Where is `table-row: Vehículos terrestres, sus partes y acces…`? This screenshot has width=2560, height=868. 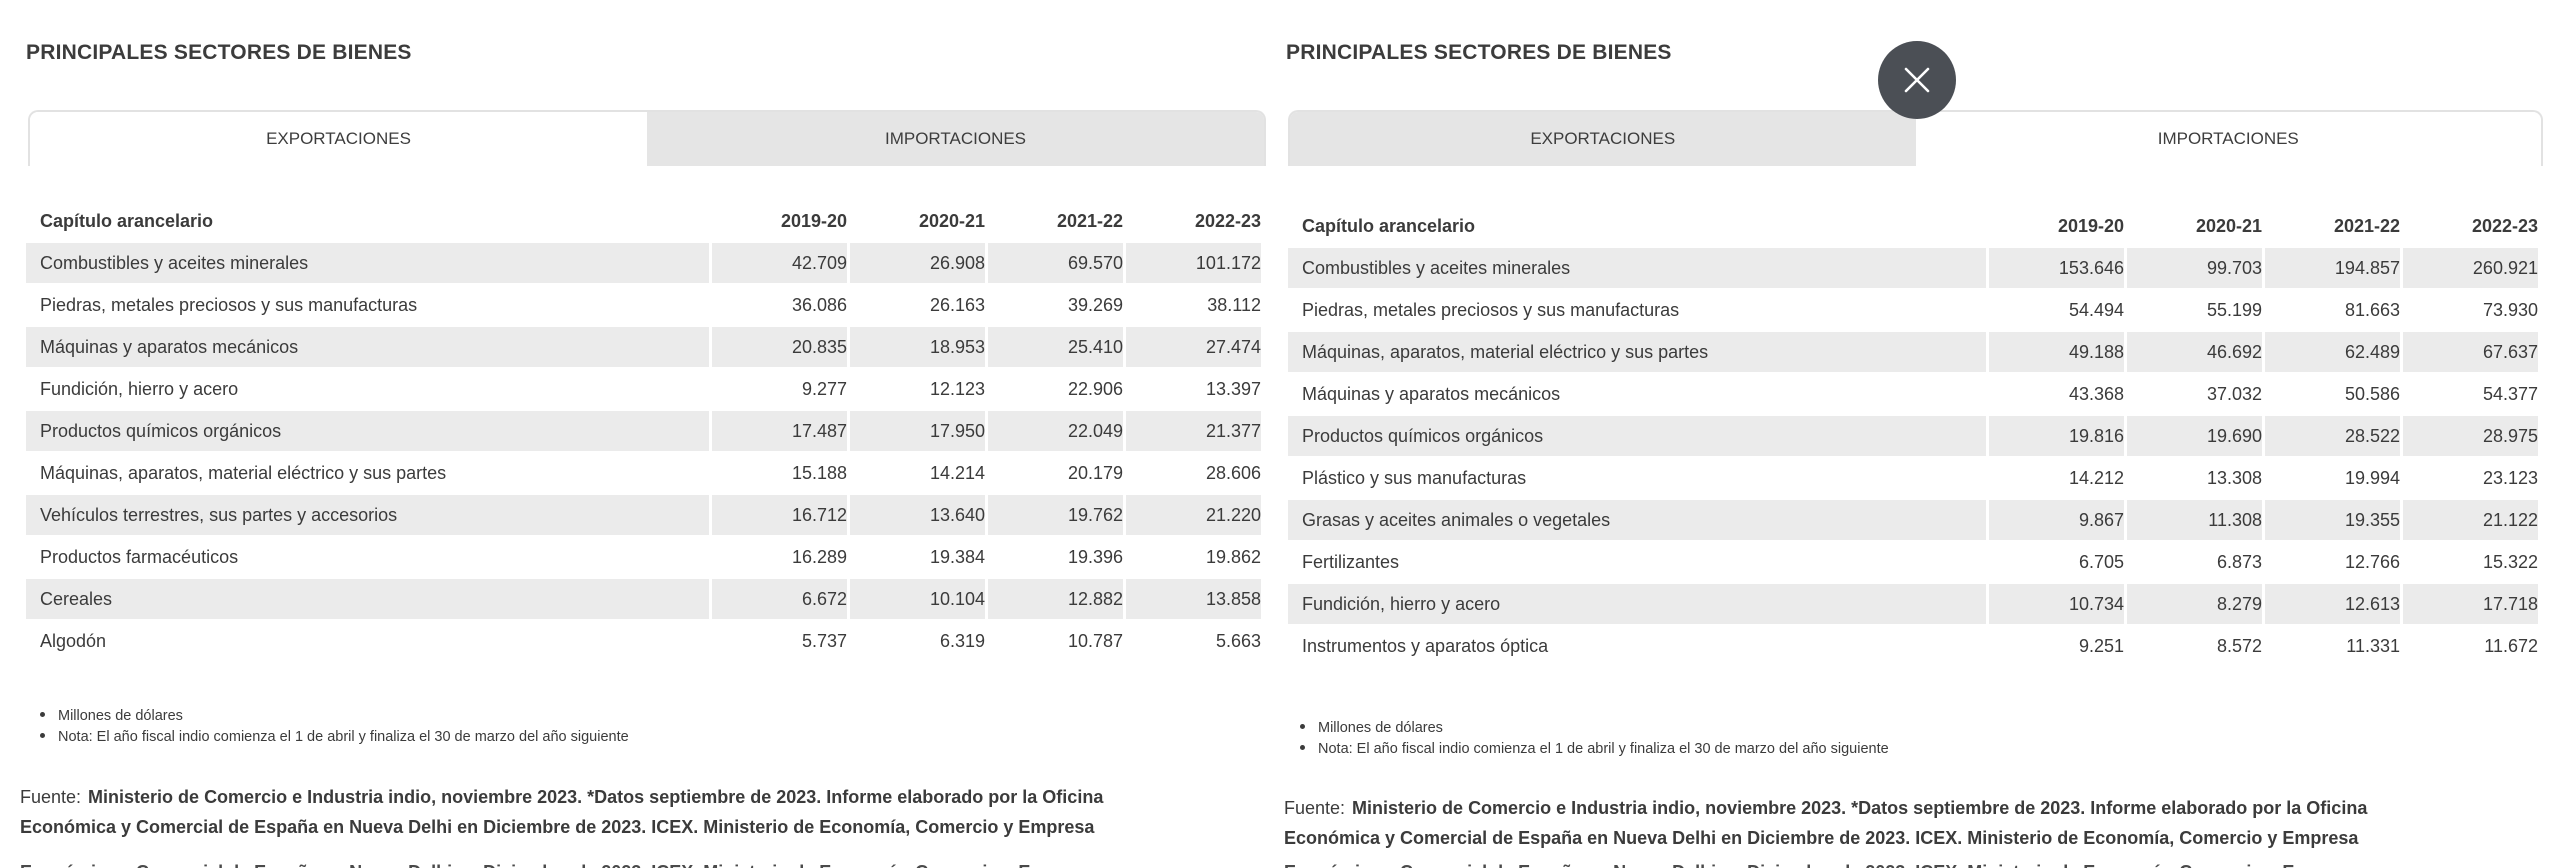
table-row: Vehículos terrestres, sus partes y acces… is located at coordinates (646, 515).